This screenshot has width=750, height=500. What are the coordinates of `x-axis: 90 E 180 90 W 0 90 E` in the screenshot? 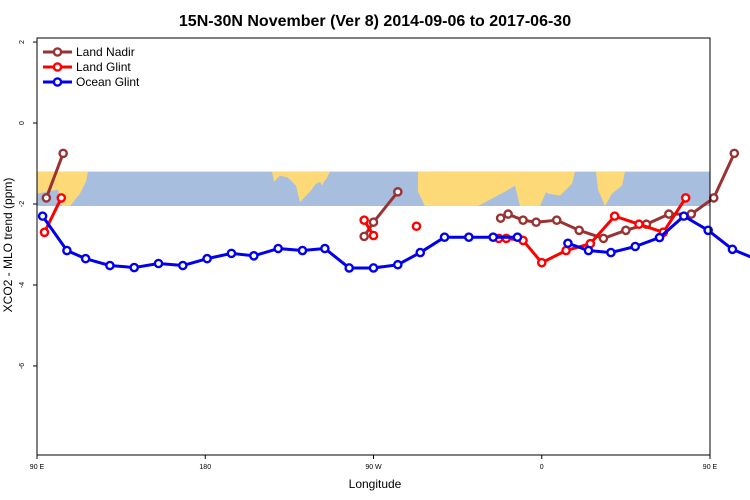 It's located at (374, 463).